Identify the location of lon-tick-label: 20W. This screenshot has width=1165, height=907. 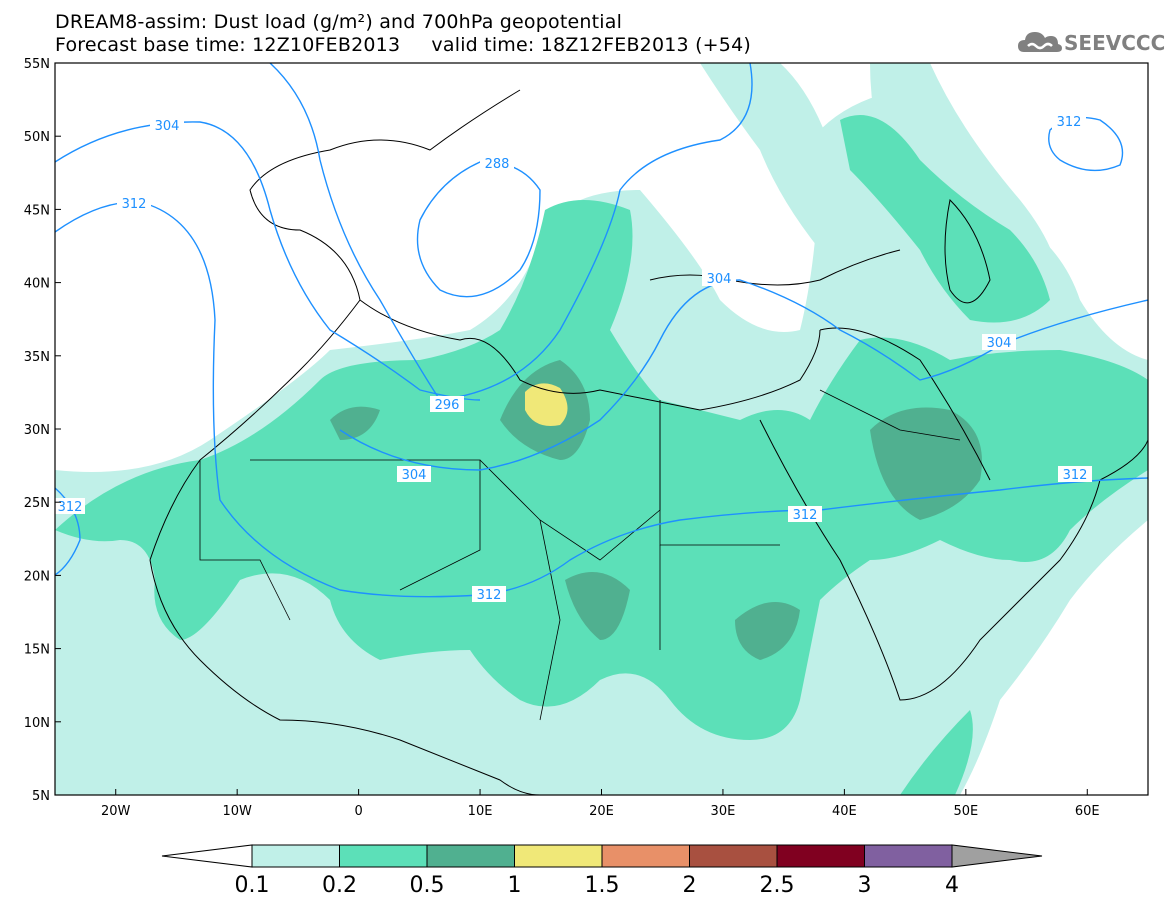
(116, 811).